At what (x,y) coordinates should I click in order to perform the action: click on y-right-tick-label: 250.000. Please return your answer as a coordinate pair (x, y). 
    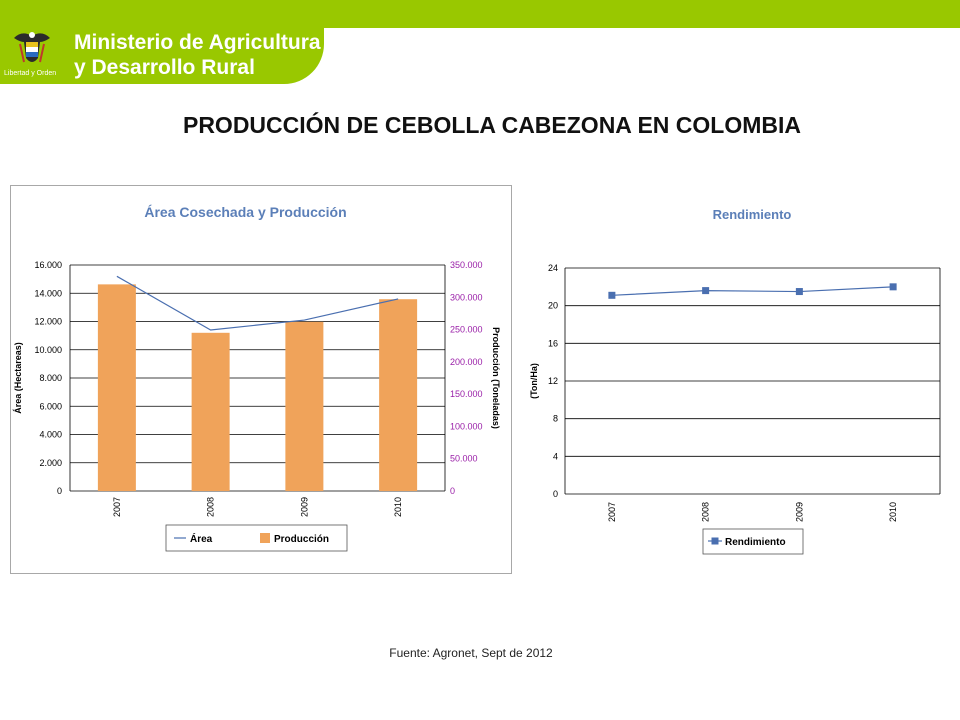
    Looking at the image, I should click on (466, 330).